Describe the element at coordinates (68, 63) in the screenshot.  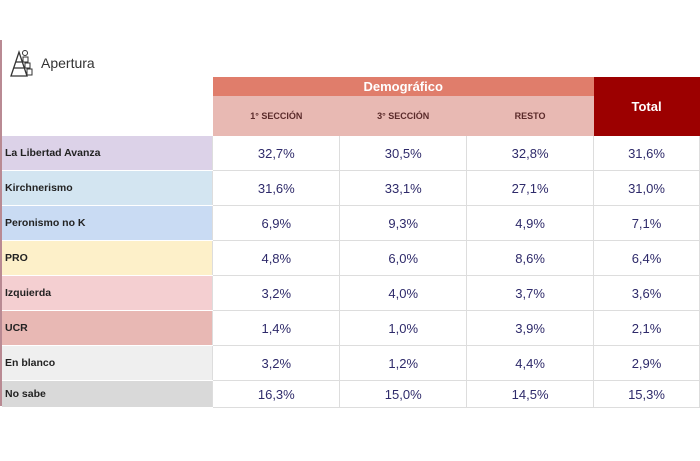
I see `brand-name: Apertura` at that location.